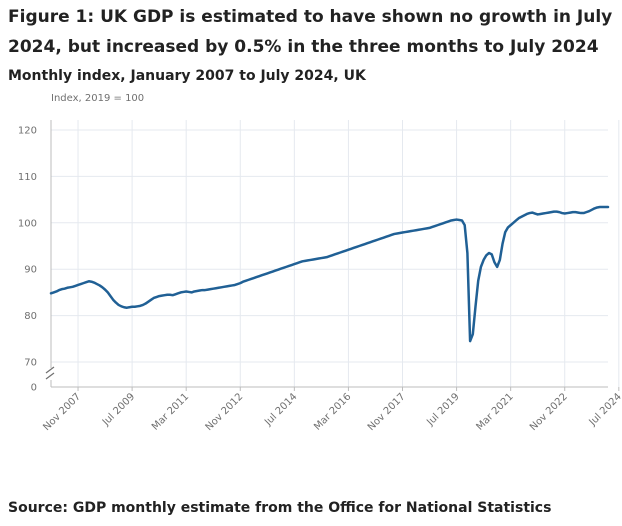 The image size is (622, 526). Describe the element at coordinates (62, 412) in the screenshot. I see `x-tick-label-0: Nov 2007` at that location.